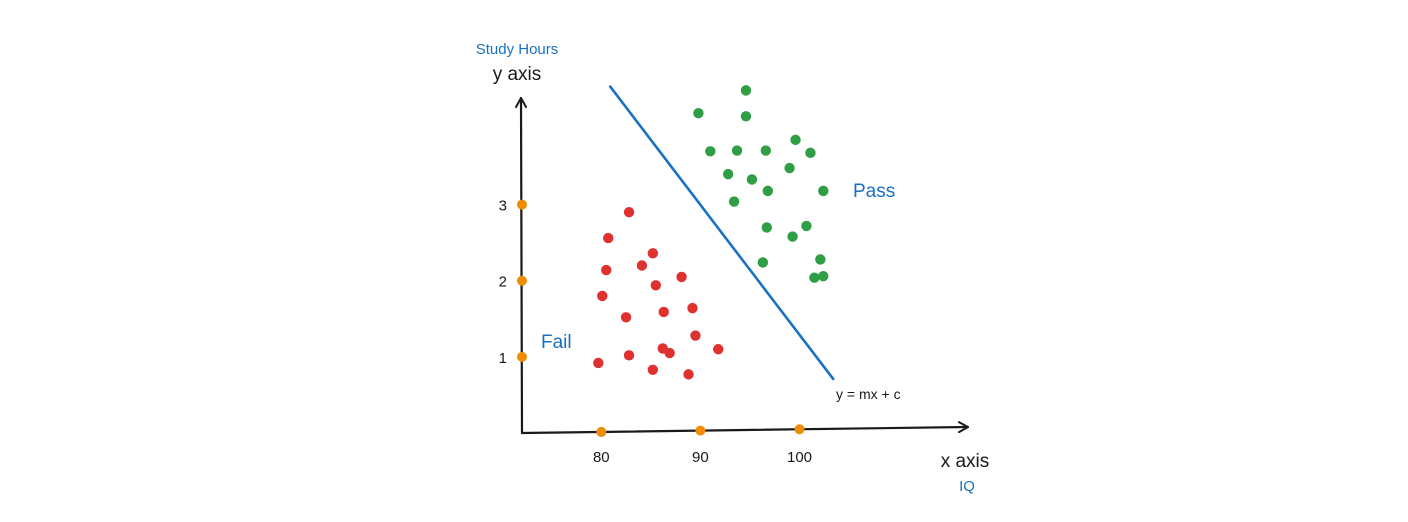  I want to click on y-tick-label-1: 1, so click(503, 358).